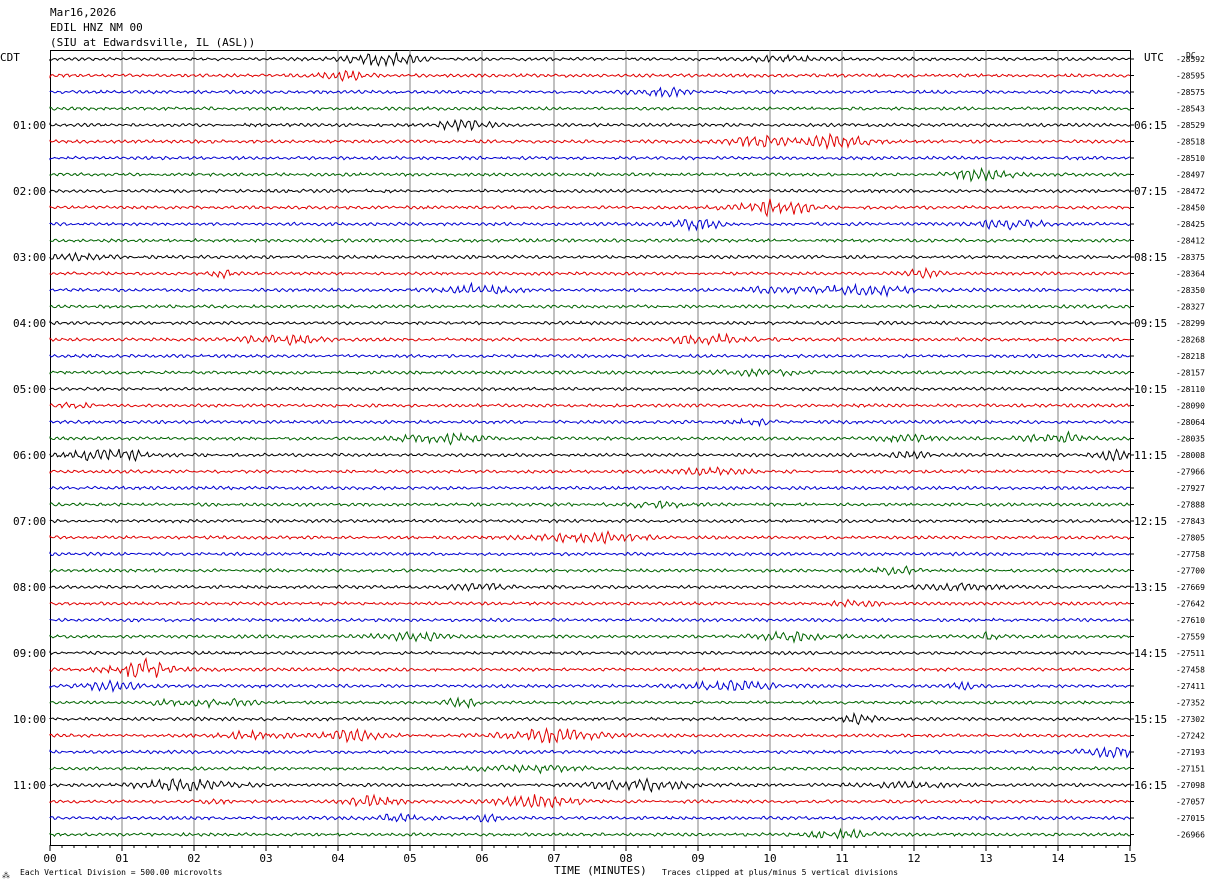 The width and height of the screenshot is (1210, 891). Describe the element at coordinates (1190, 76) in the screenshot. I see `dc-offset-value: -28595` at that location.